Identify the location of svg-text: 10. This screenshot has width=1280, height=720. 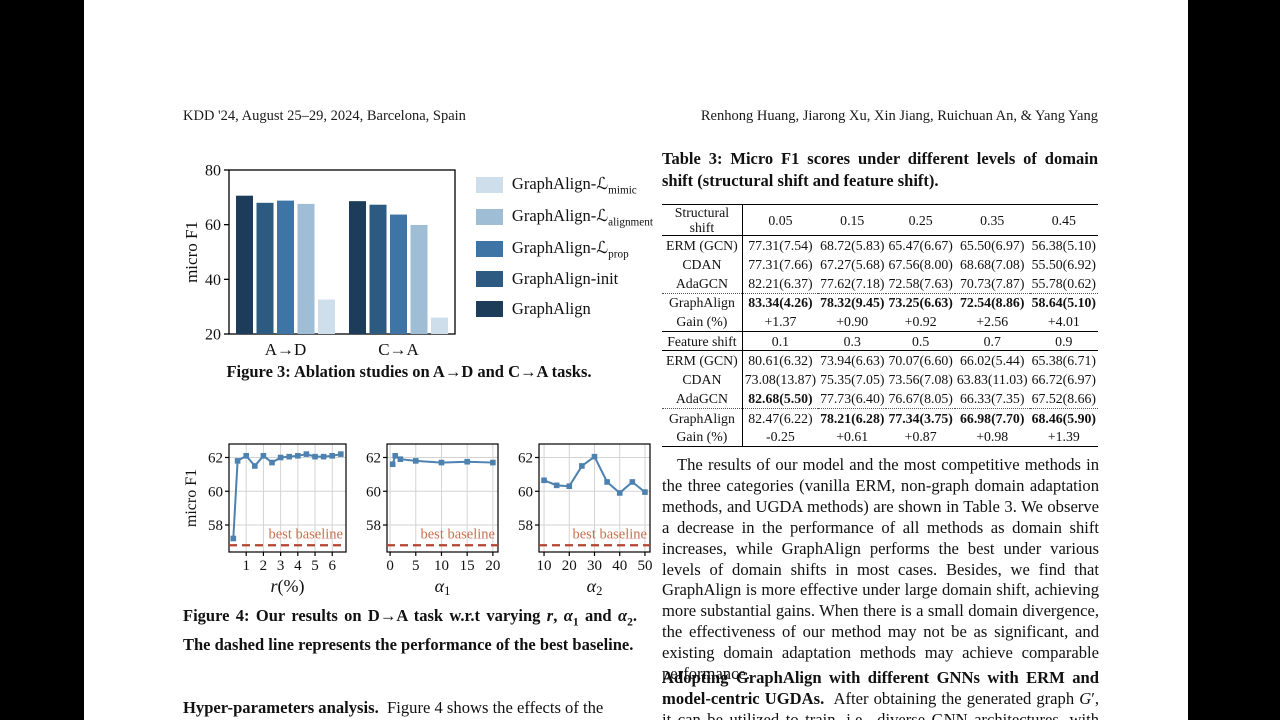
(543, 566).